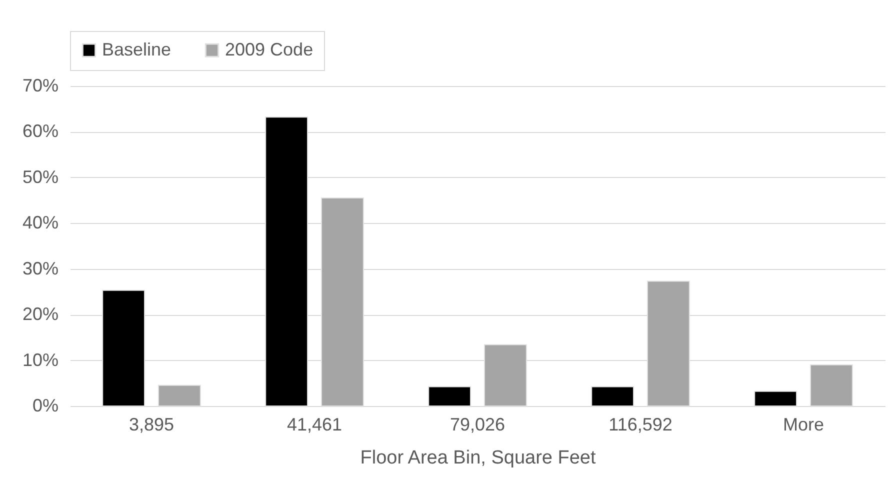 This screenshot has height=500, width=890. What do you see at coordinates (40, 86) in the screenshot?
I see `y-tick-label: 70%` at bounding box center [40, 86].